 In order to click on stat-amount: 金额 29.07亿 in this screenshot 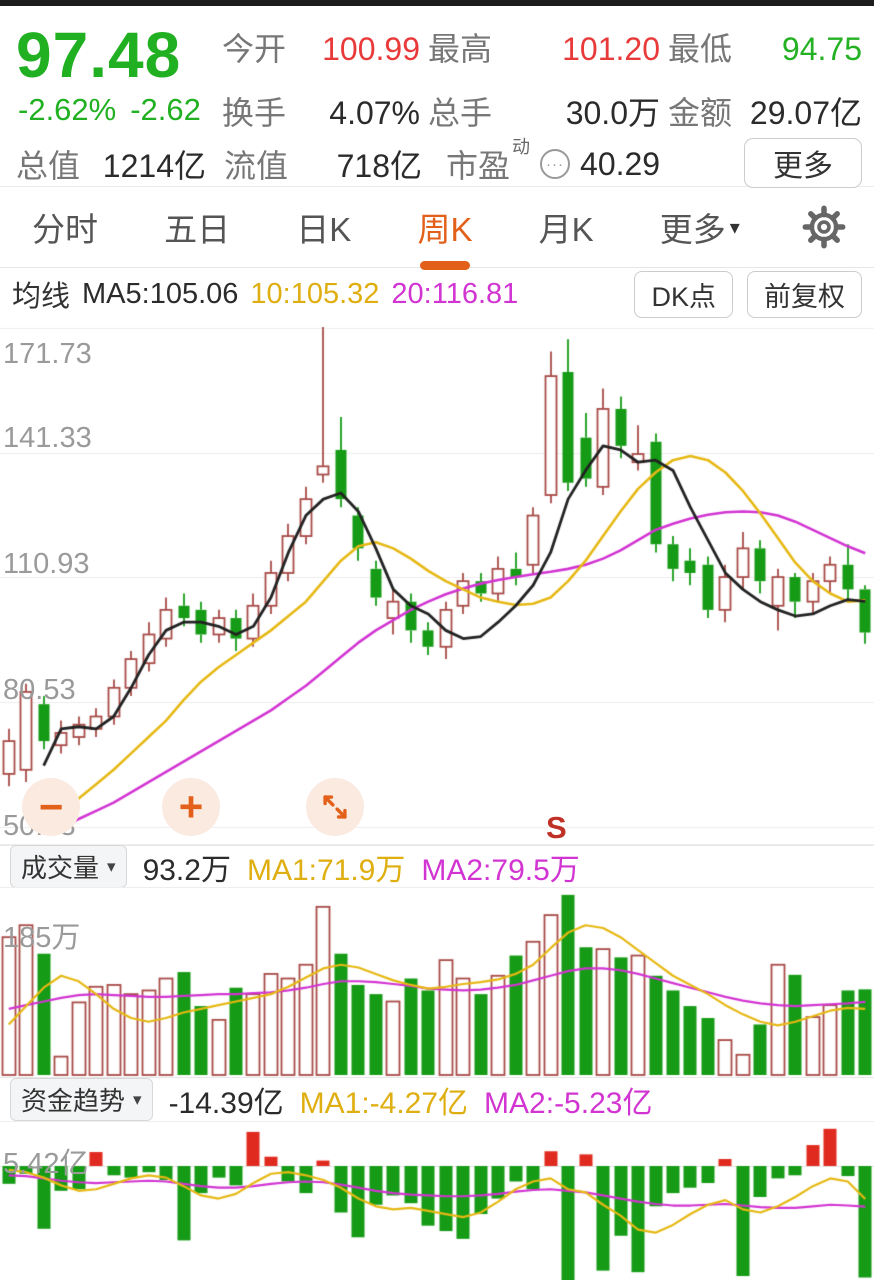, I will do `click(765, 111)`.